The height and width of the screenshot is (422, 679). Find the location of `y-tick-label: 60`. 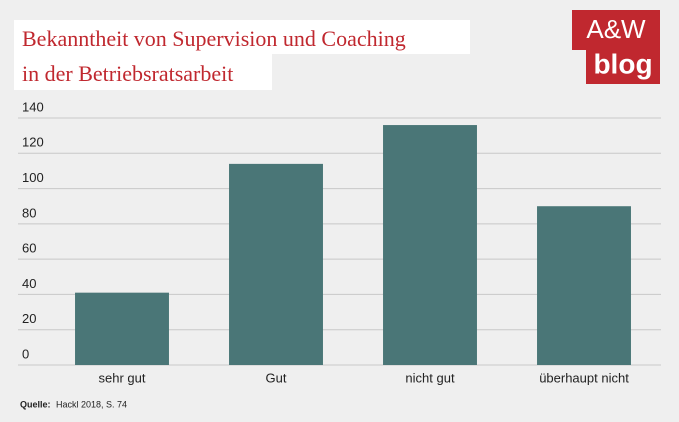

y-tick-label: 60 is located at coordinates (29, 248).